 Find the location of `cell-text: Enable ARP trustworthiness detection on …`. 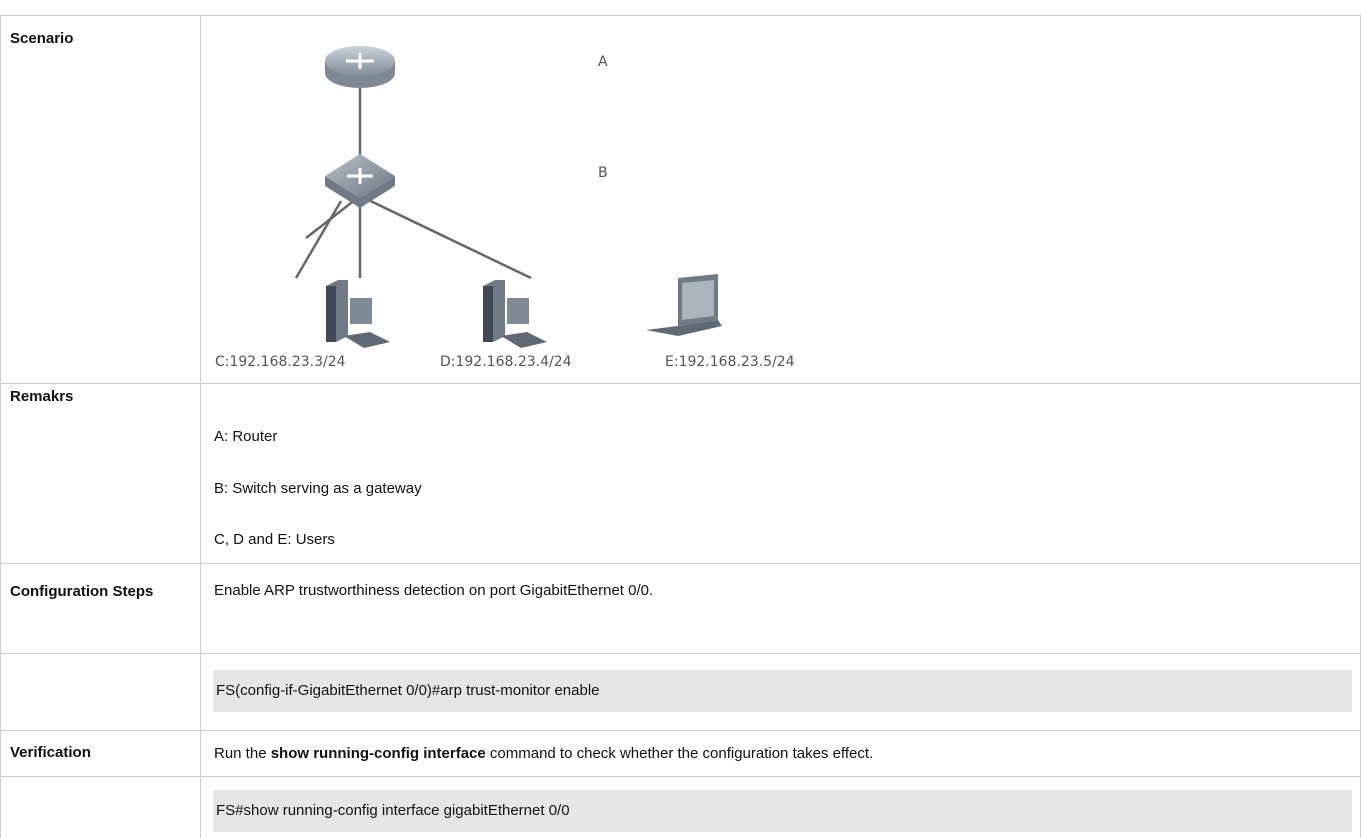

cell-text: Enable ARP trustworthiness detection on … is located at coordinates (434, 590).